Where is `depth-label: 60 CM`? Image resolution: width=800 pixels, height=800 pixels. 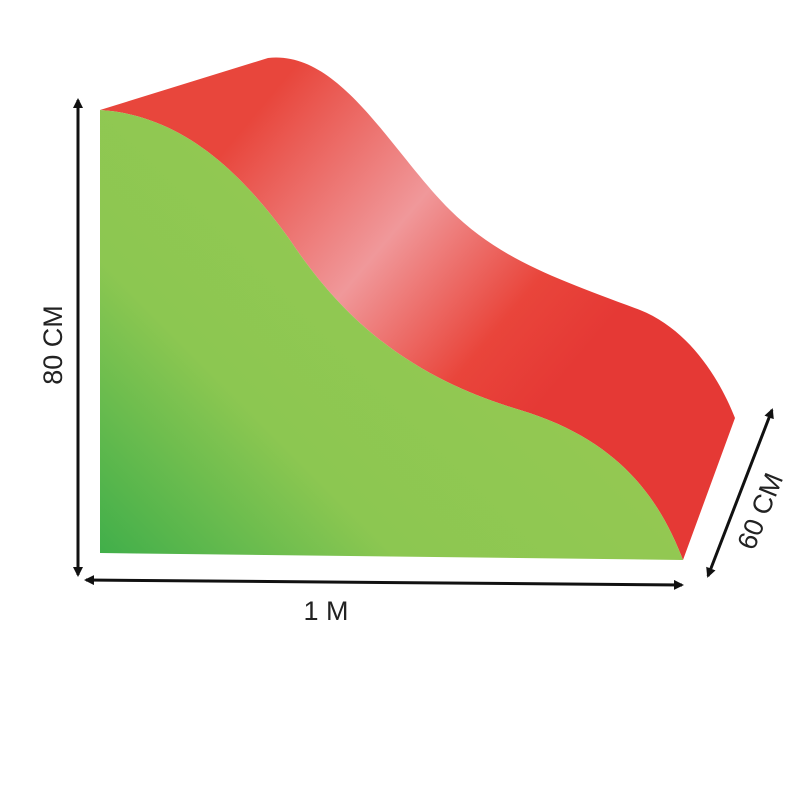 depth-label: 60 CM is located at coordinates (760, 511).